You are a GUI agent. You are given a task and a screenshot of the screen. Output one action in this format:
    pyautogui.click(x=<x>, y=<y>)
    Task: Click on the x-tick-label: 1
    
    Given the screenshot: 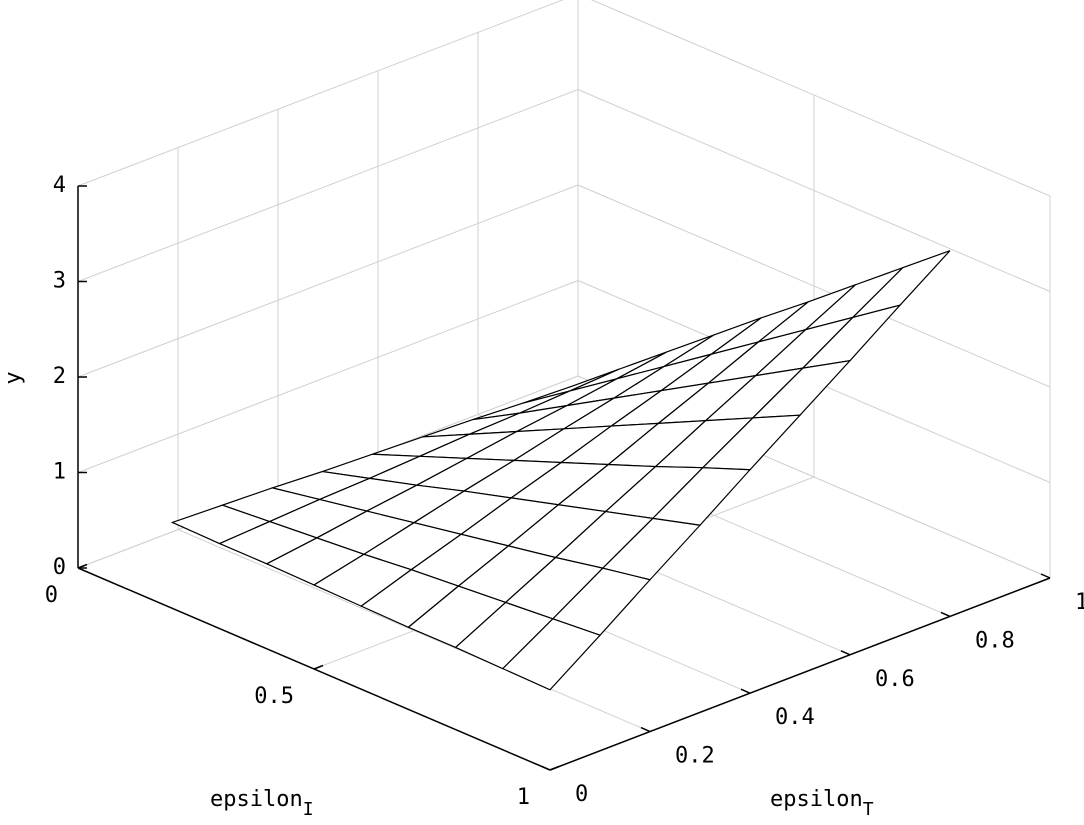 What is the action you would take?
    pyautogui.click(x=523, y=797)
    